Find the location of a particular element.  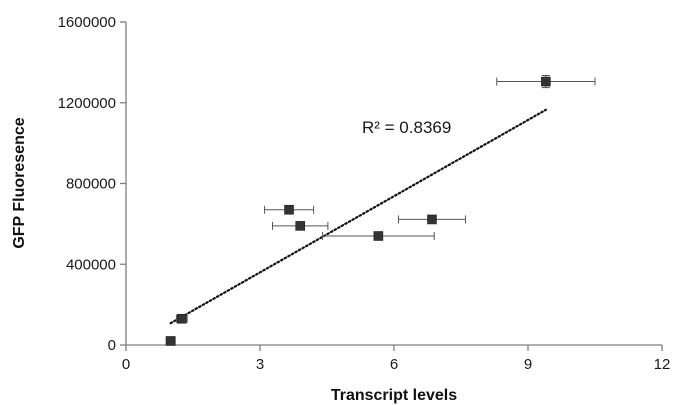

y-tick-label: 1200000 is located at coordinates (87, 103).